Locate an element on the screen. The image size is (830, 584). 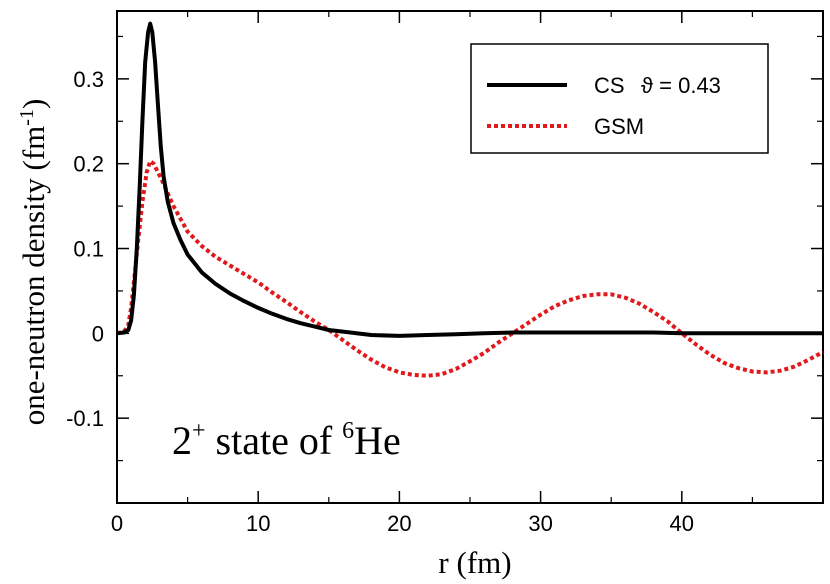
annotation-part-4: 6 is located at coordinates (348, 431).